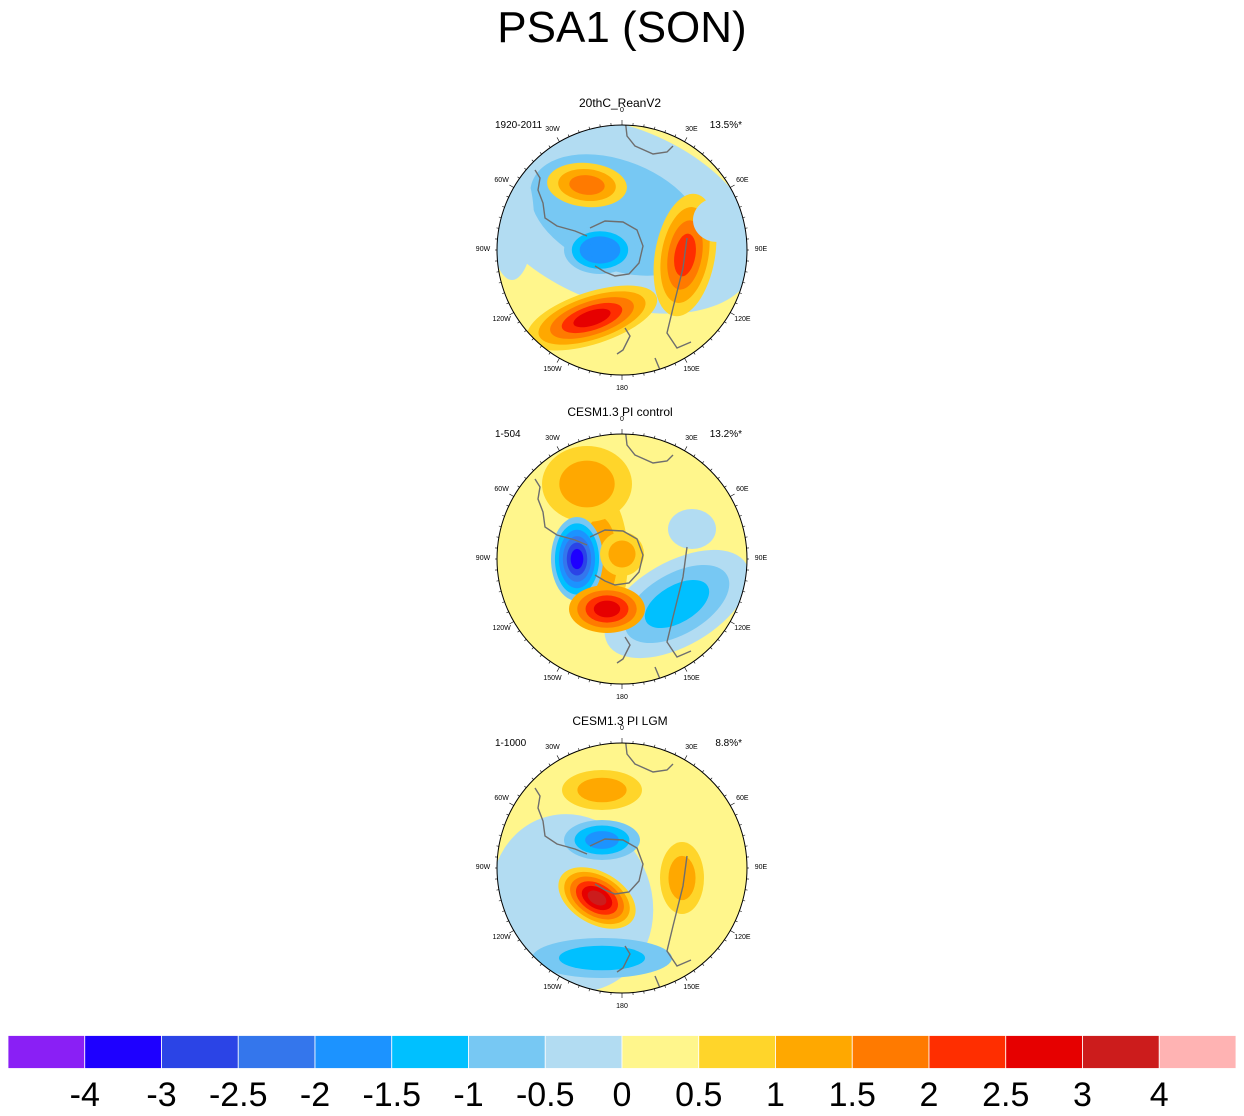 The height and width of the screenshot is (1116, 1244). I want to click on colorbar-tick-label: -2, so click(315, 1095).